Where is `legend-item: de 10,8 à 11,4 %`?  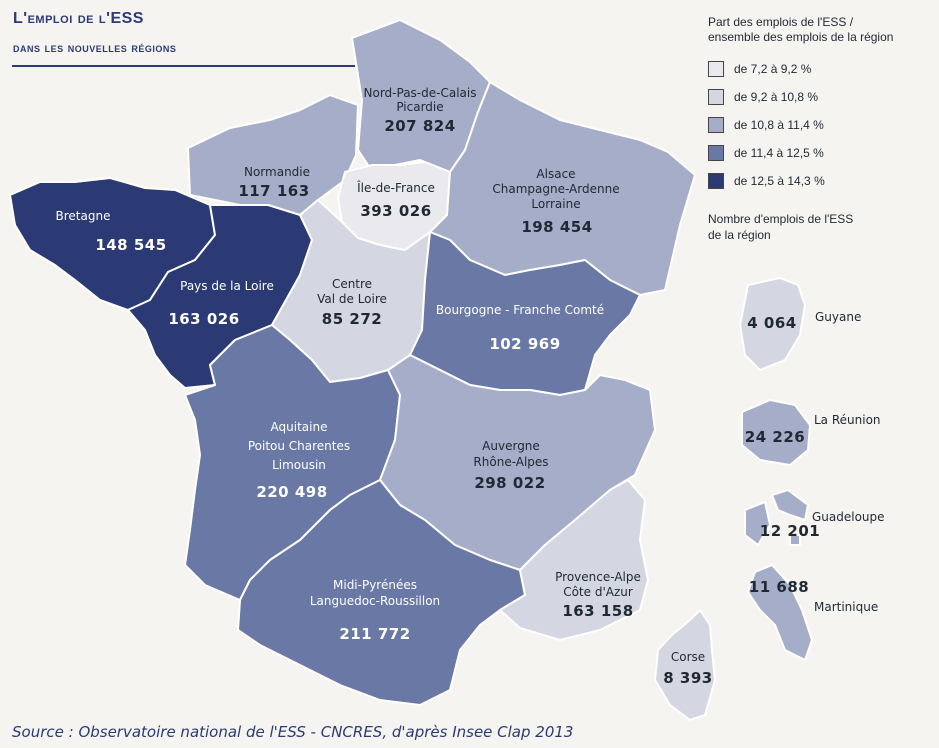
legend-item: de 10,8 à 11,4 % is located at coordinates (820, 125).